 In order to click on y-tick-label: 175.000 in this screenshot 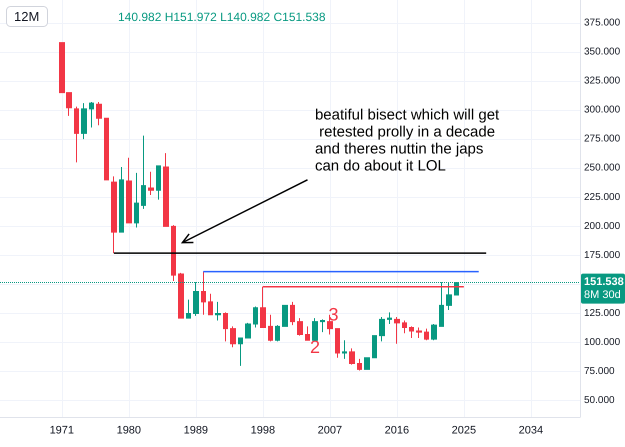, I will do `click(602, 255)`.